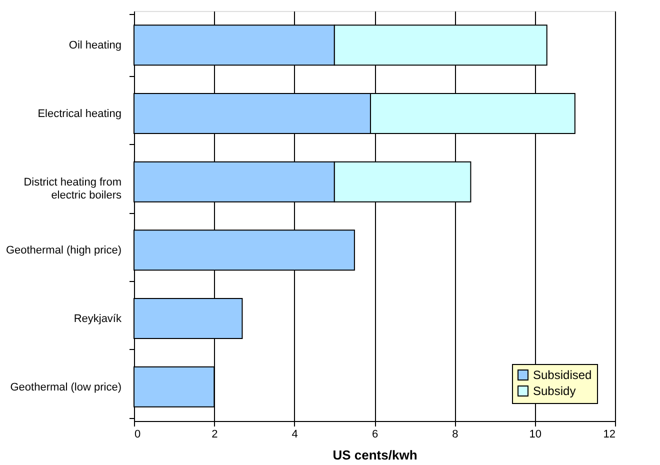 The height and width of the screenshot is (465, 660). I want to click on x-tick-label: 0, so click(137, 434).